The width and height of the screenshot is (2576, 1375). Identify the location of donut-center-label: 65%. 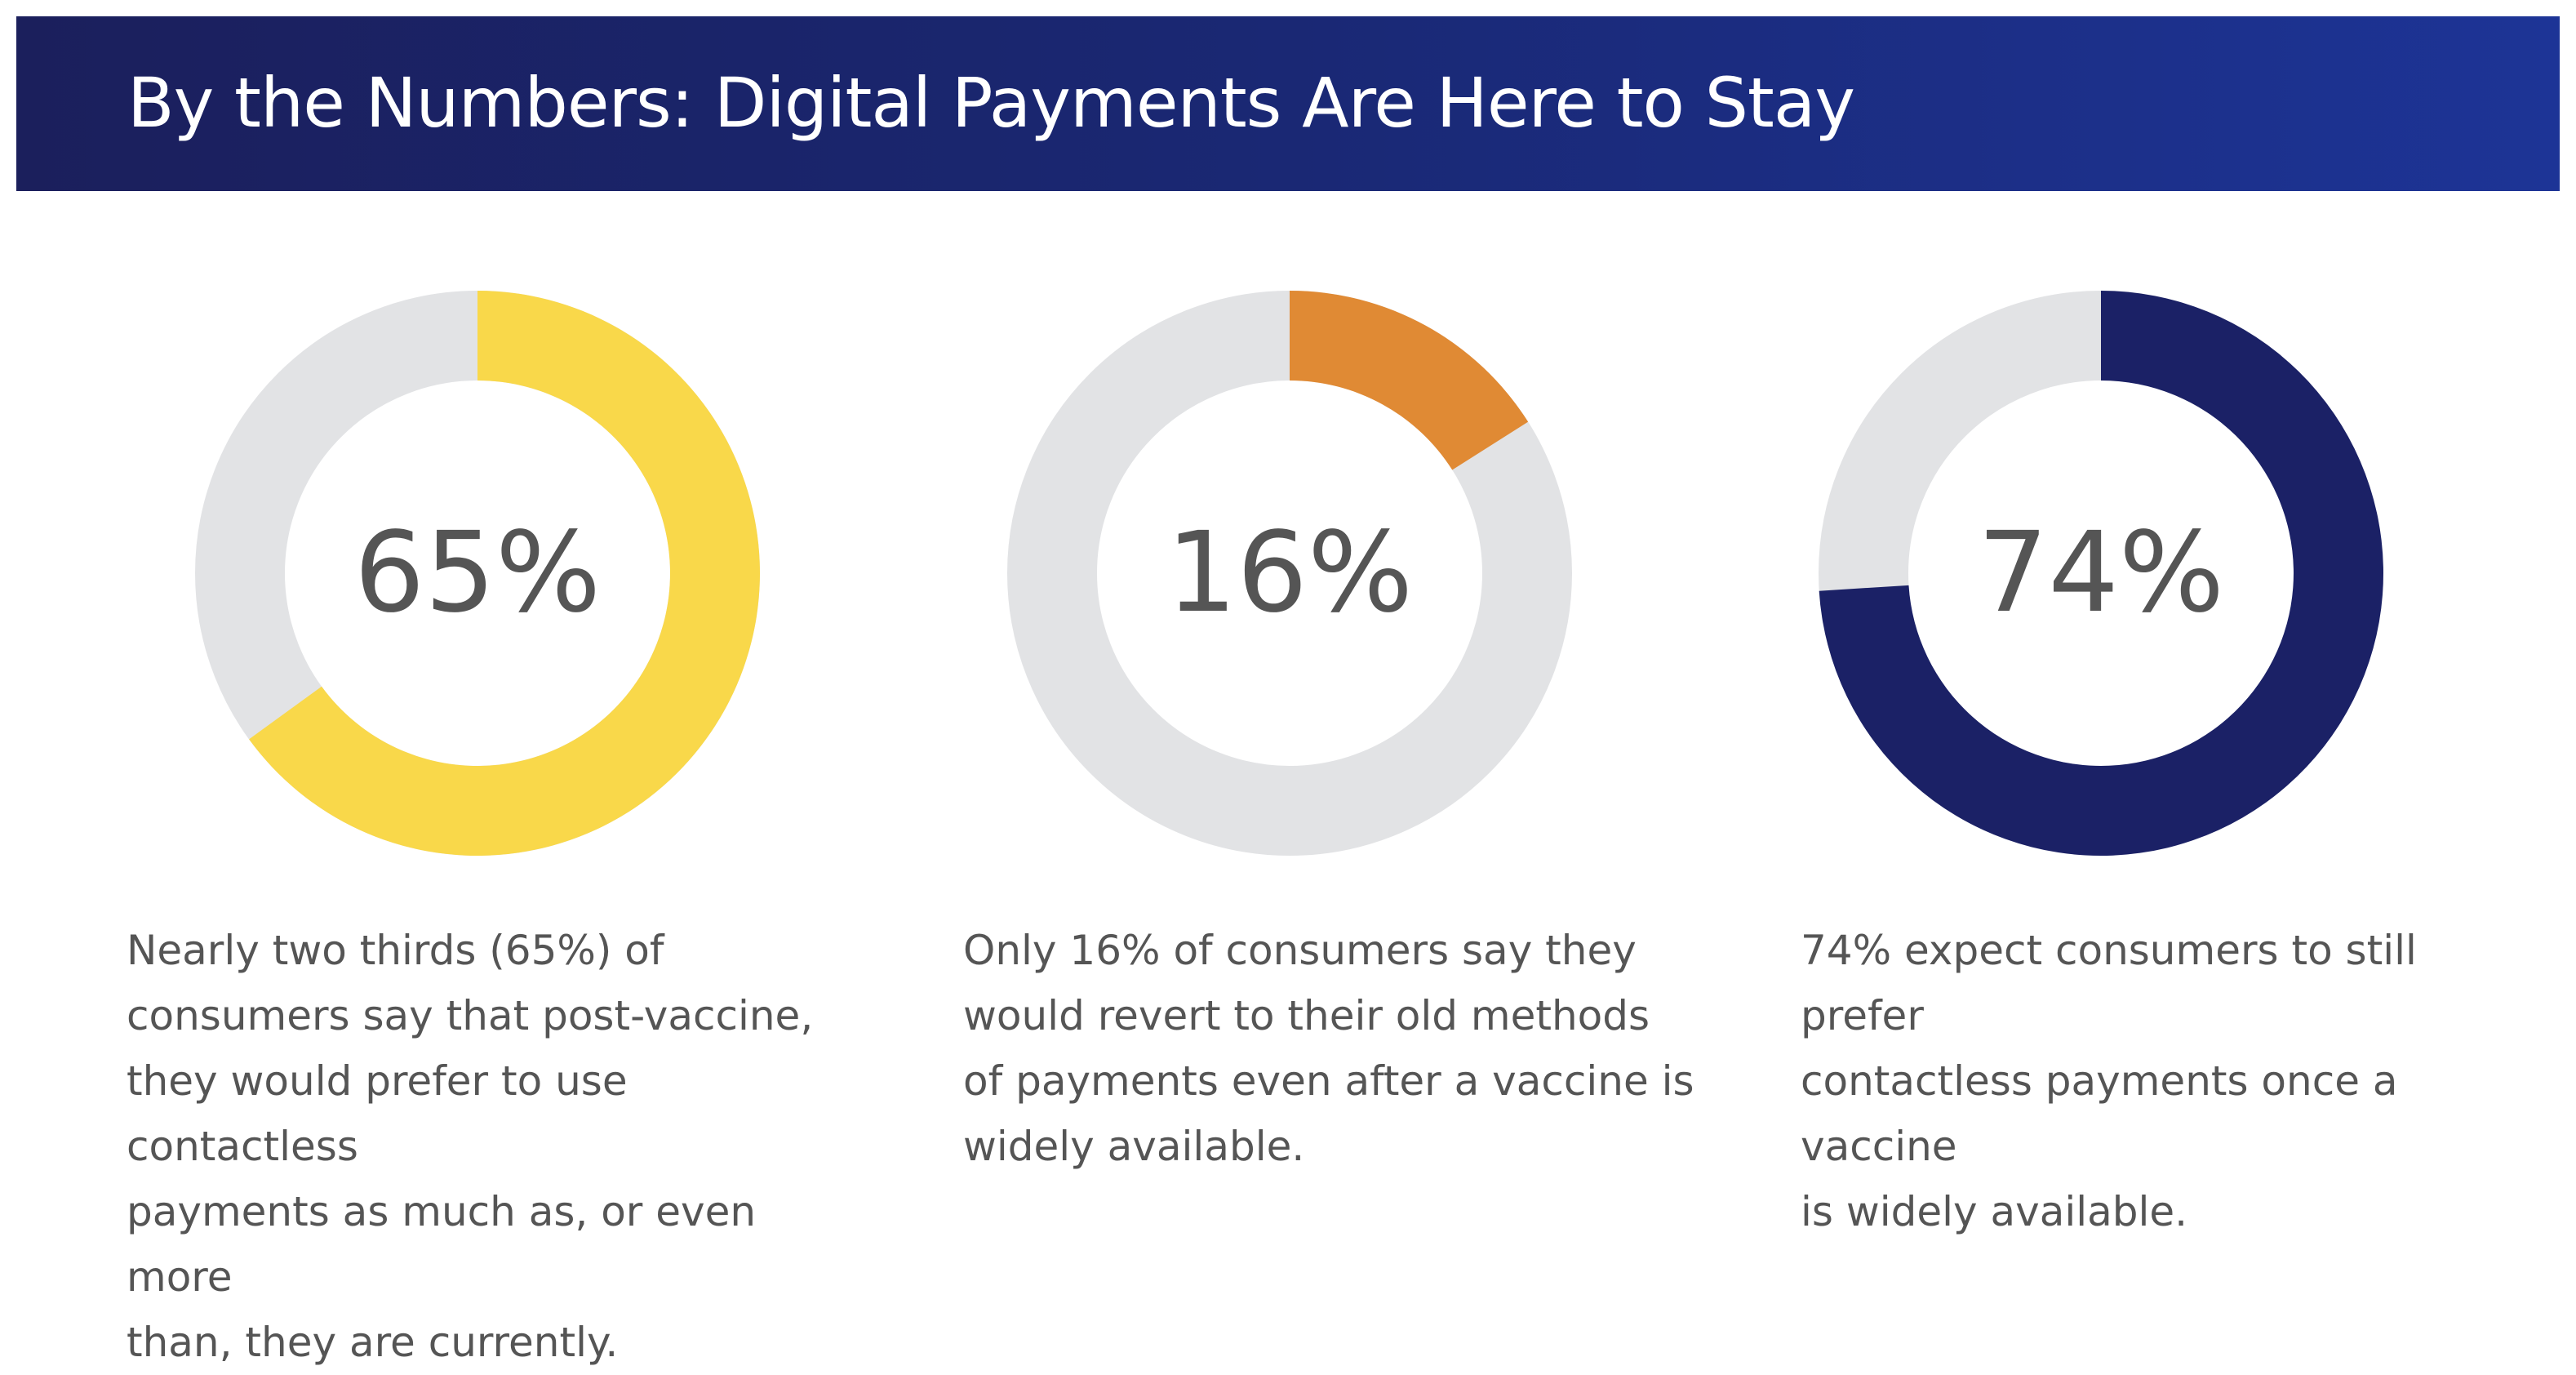
(477, 573).